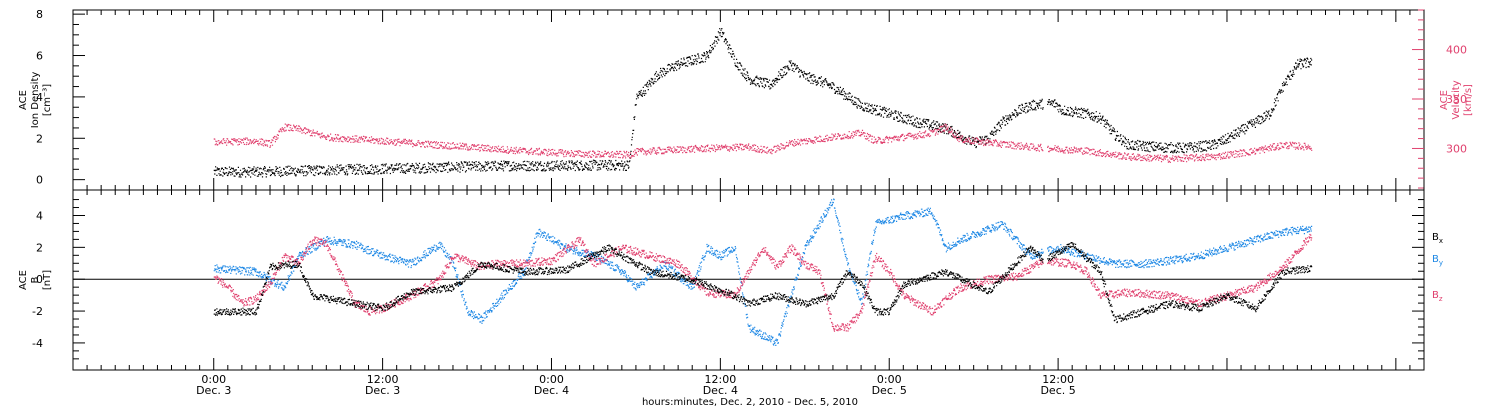 The height and width of the screenshot is (410, 1500). What do you see at coordinates (39, 247) in the screenshot?
I see `bottom-left-tick-label: 2` at bounding box center [39, 247].